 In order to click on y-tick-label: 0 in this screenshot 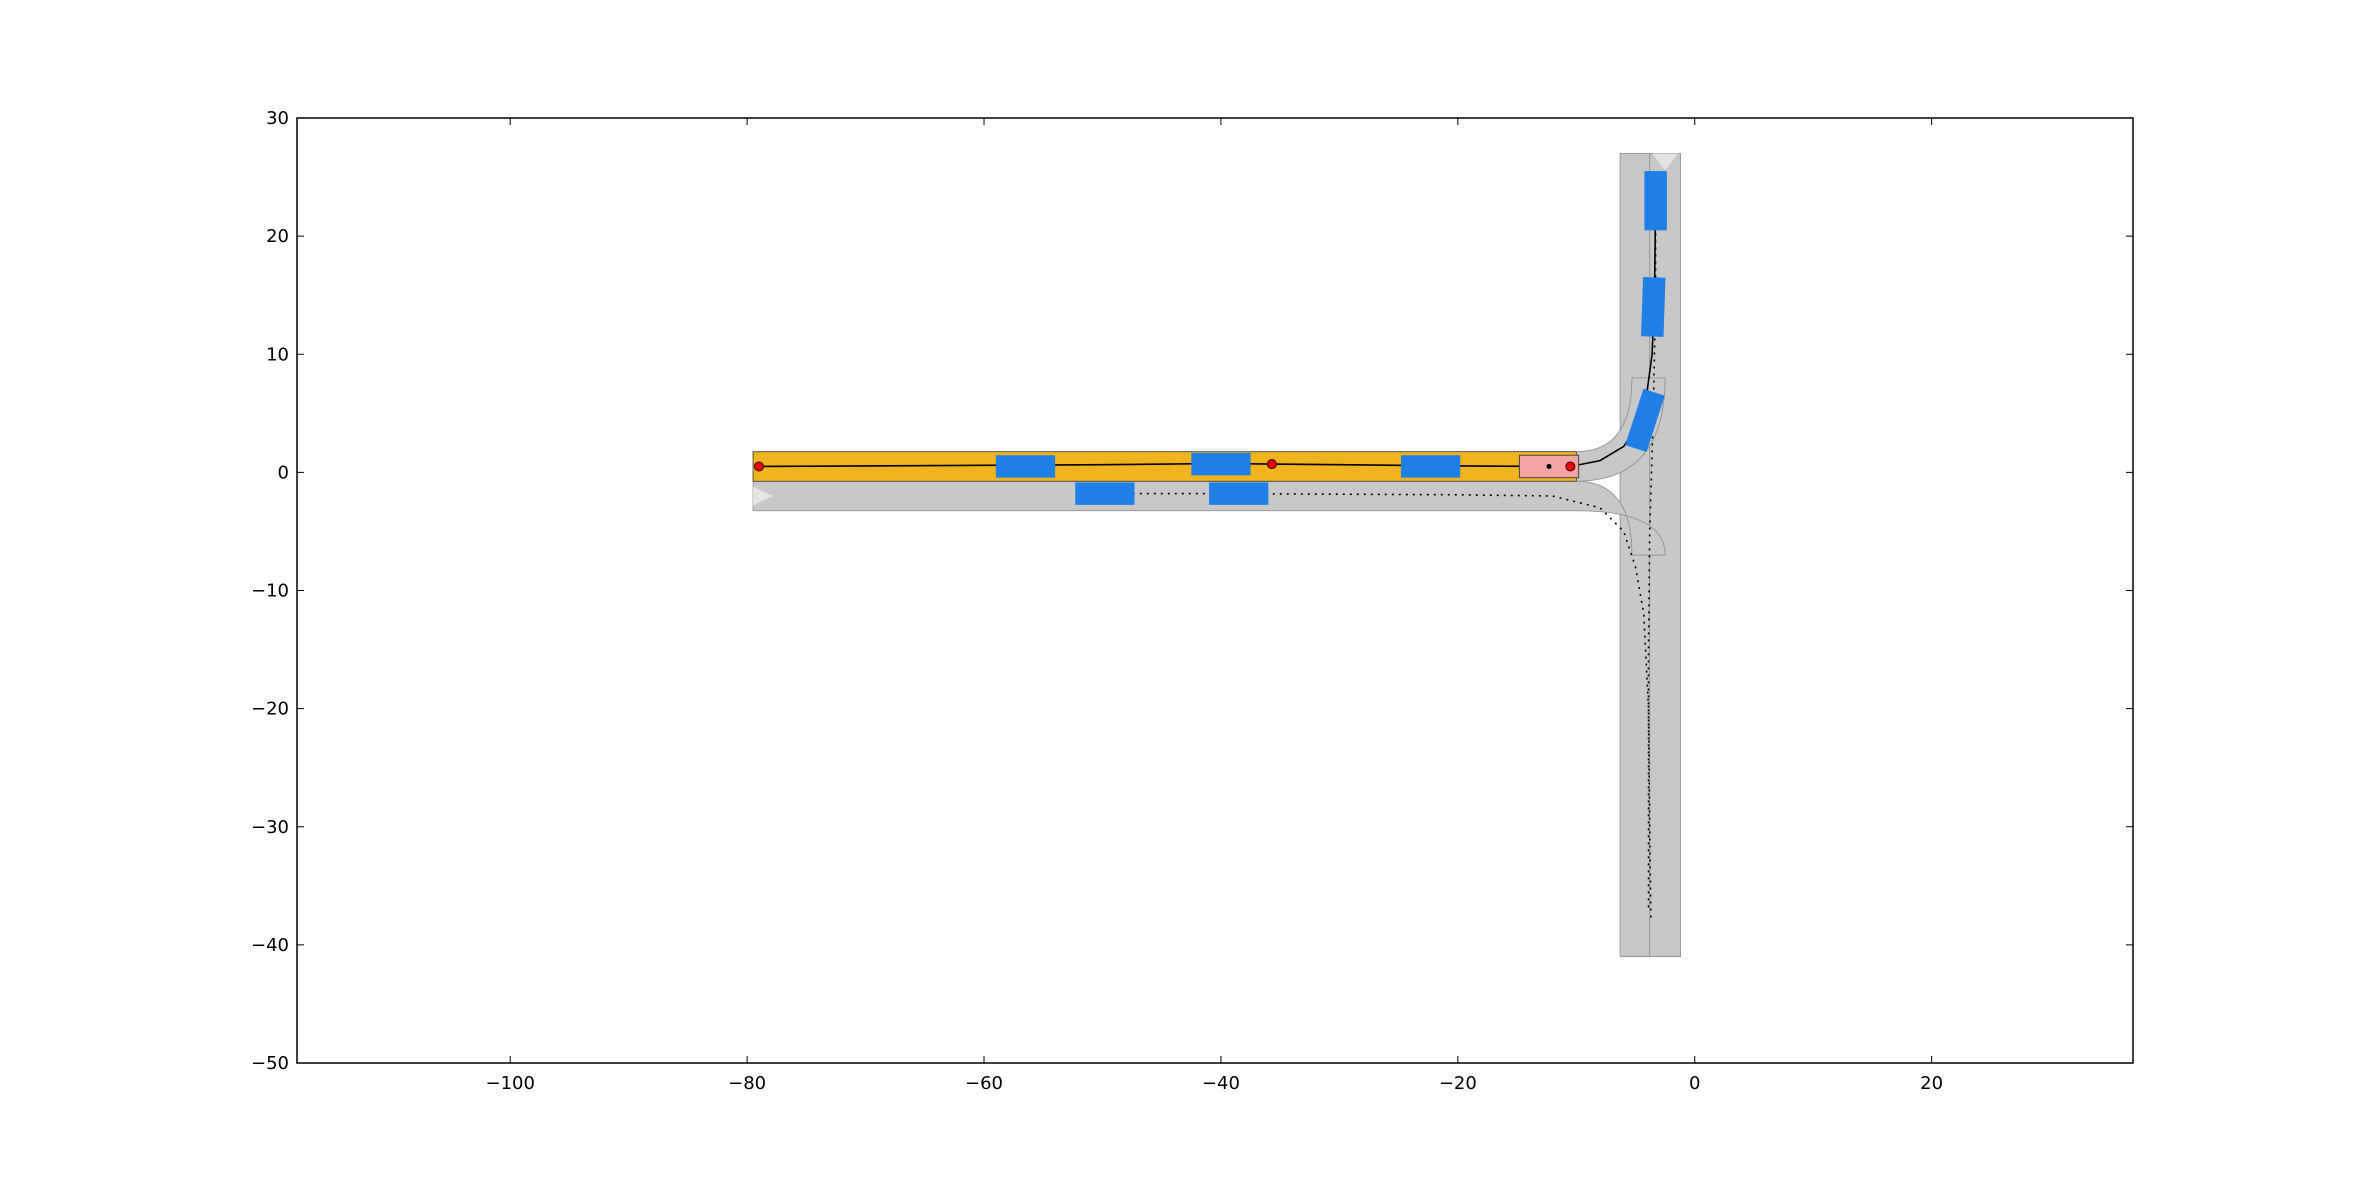, I will do `click(283, 472)`.